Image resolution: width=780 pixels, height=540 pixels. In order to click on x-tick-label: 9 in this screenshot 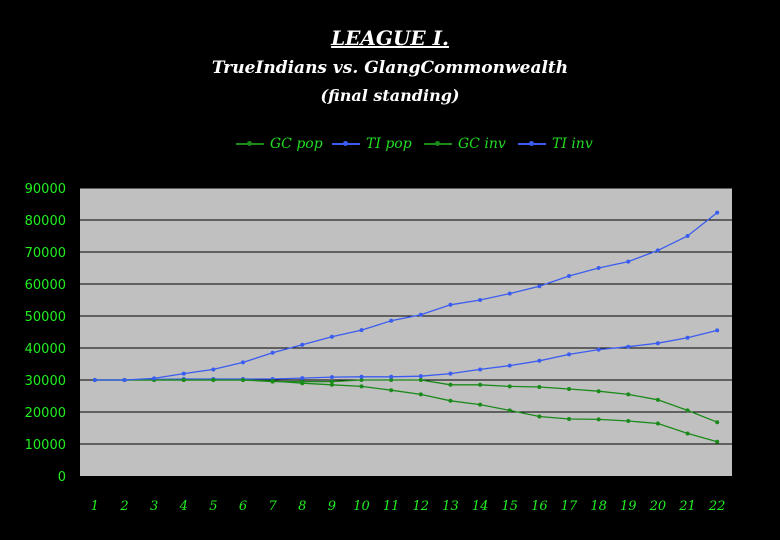, I will do `click(332, 506)`.